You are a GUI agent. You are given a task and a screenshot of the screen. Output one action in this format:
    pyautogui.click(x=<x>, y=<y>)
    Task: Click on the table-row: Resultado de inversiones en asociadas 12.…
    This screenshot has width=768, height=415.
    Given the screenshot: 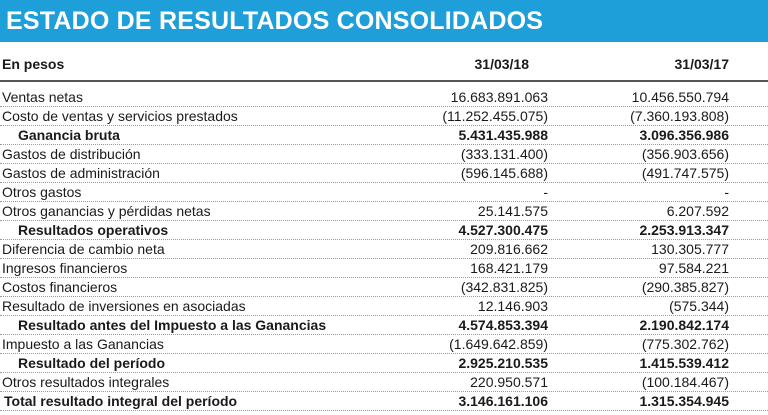 What is the action you would take?
    pyautogui.click(x=384, y=306)
    